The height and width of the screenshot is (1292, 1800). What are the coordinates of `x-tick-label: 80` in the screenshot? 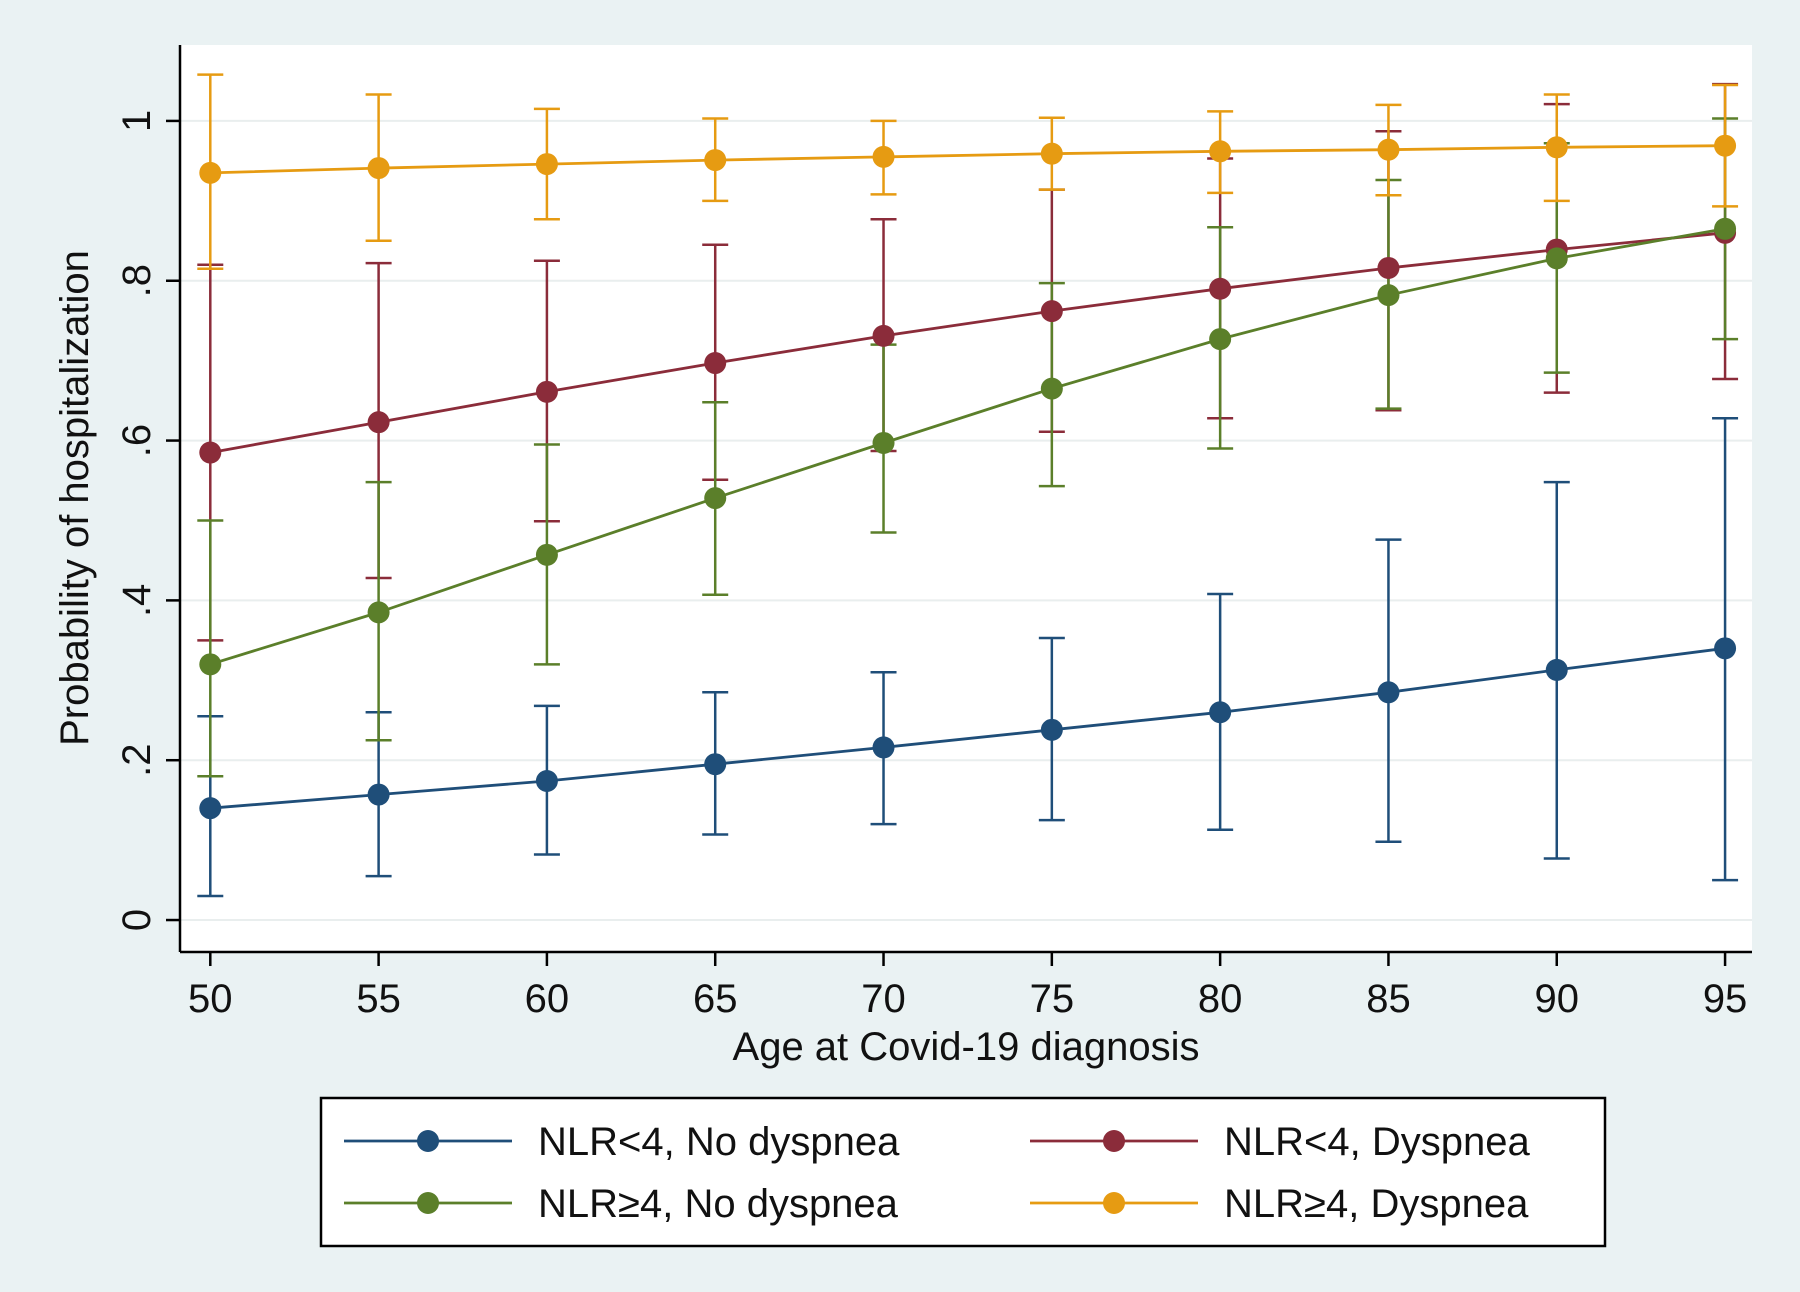 It's located at (1220, 999).